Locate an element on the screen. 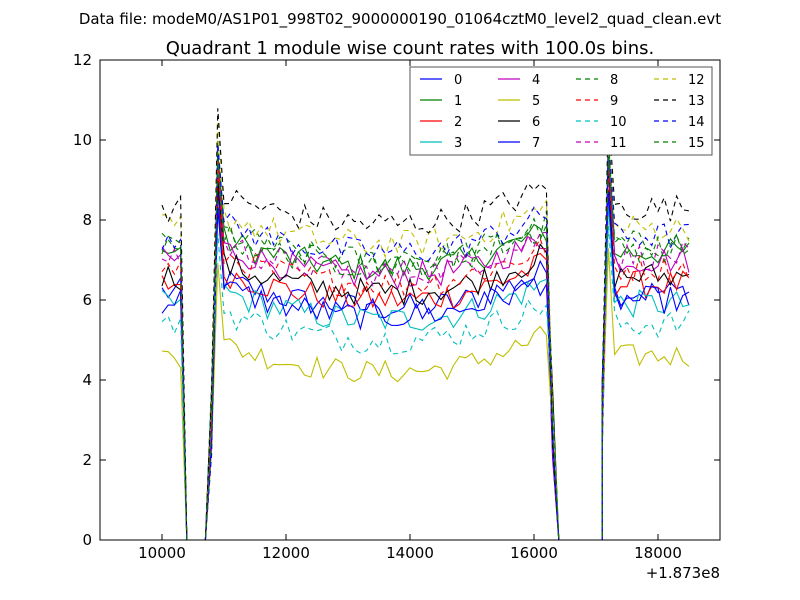  legend-label-3: 3 is located at coordinates (458, 143).